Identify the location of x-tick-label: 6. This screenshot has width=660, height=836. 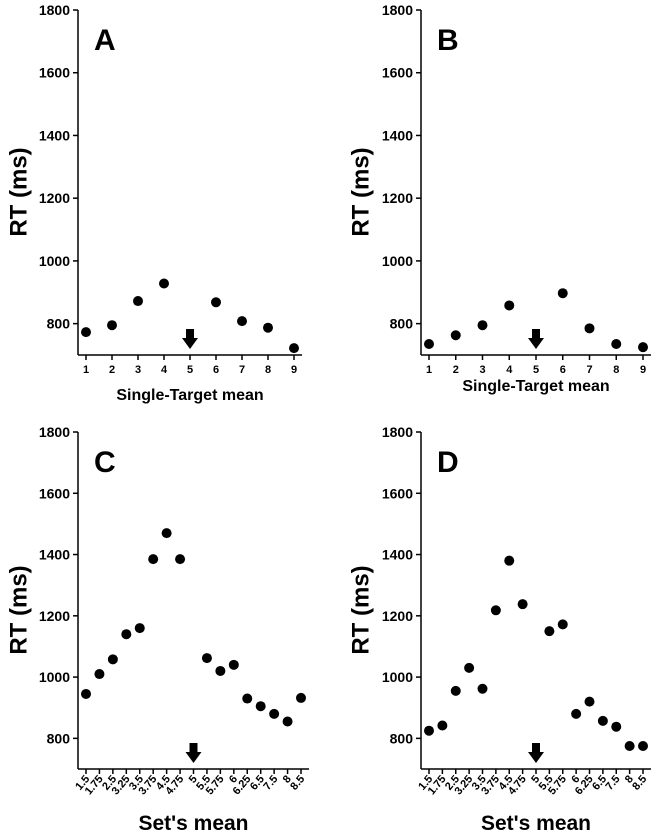
(563, 370).